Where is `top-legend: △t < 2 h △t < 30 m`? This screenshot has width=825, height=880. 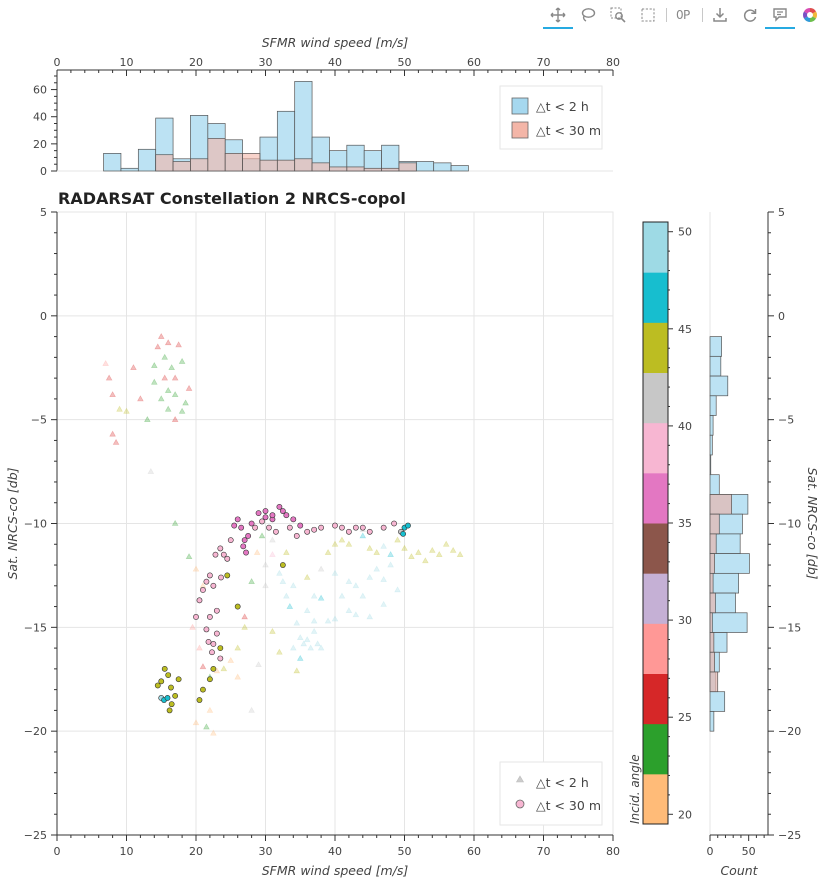 top-legend: △t < 2 h △t < 30 m is located at coordinates (551, 117).